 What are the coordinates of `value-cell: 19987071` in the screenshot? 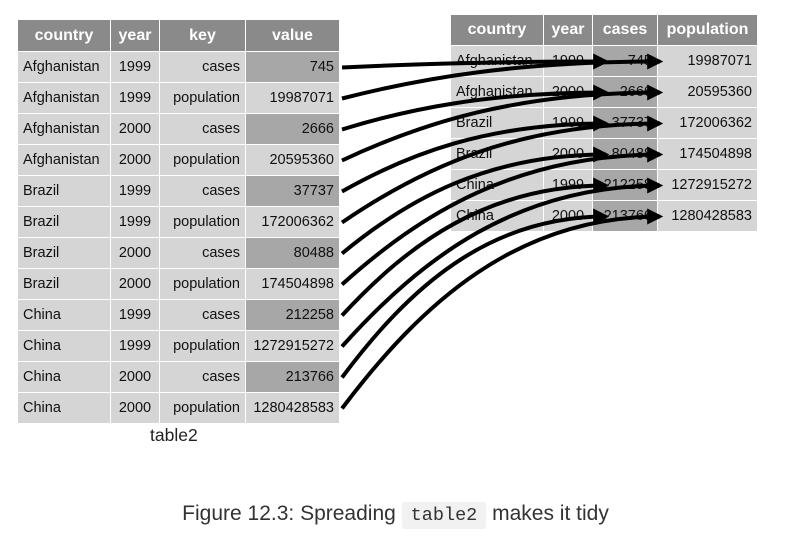 It's located at (293, 98).